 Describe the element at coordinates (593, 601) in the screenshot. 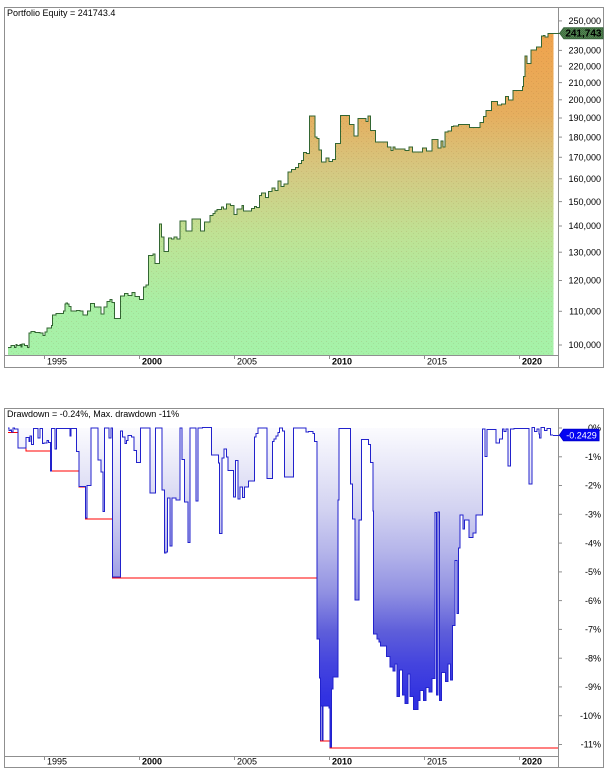

I see `svg-text: -6%` at that location.